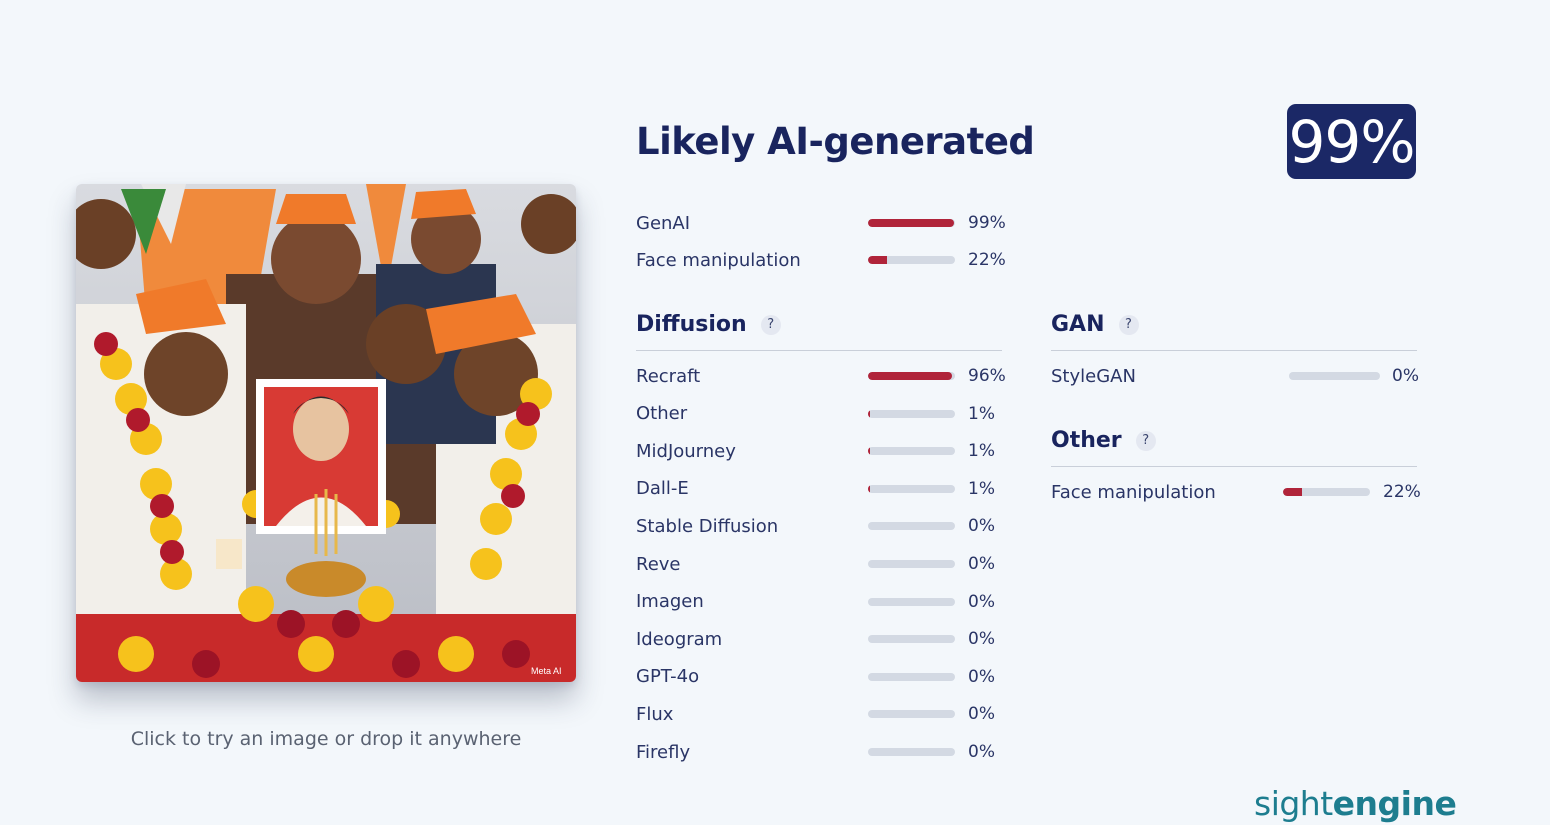 The height and width of the screenshot is (825, 1550). I want to click on row-label: Reve, so click(658, 564).